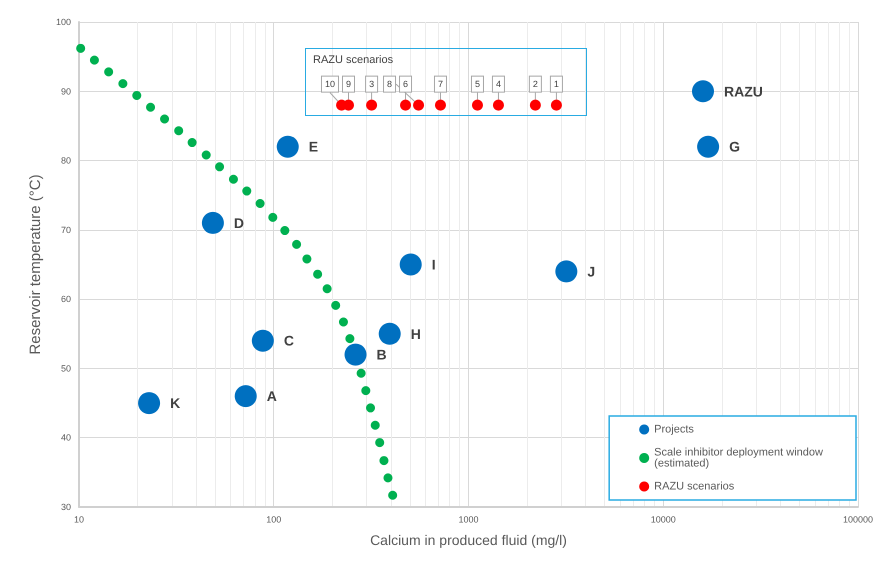 This screenshot has height=562, width=876. Describe the element at coordinates (175, 403) in the screenshot. I see `annotation: K` at that location.